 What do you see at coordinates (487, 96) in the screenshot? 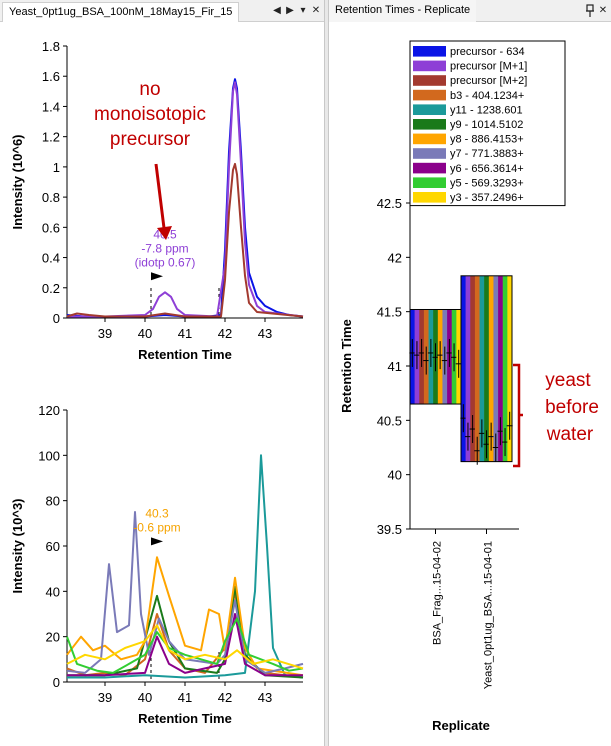
I see `rt-legend-label: b3 - 404.1234+` at bounding box center [487, 96].